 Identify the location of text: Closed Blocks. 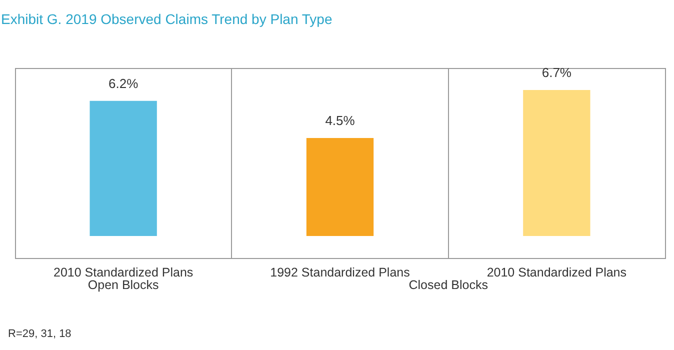
(448, 285).